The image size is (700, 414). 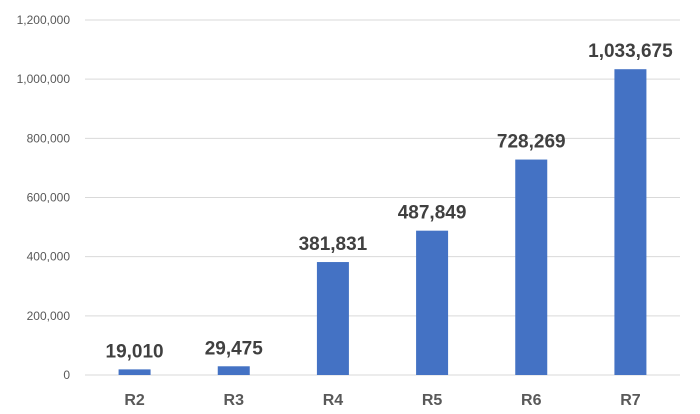 I want to click on data-label: 728,269, so click(x=531, y=142).